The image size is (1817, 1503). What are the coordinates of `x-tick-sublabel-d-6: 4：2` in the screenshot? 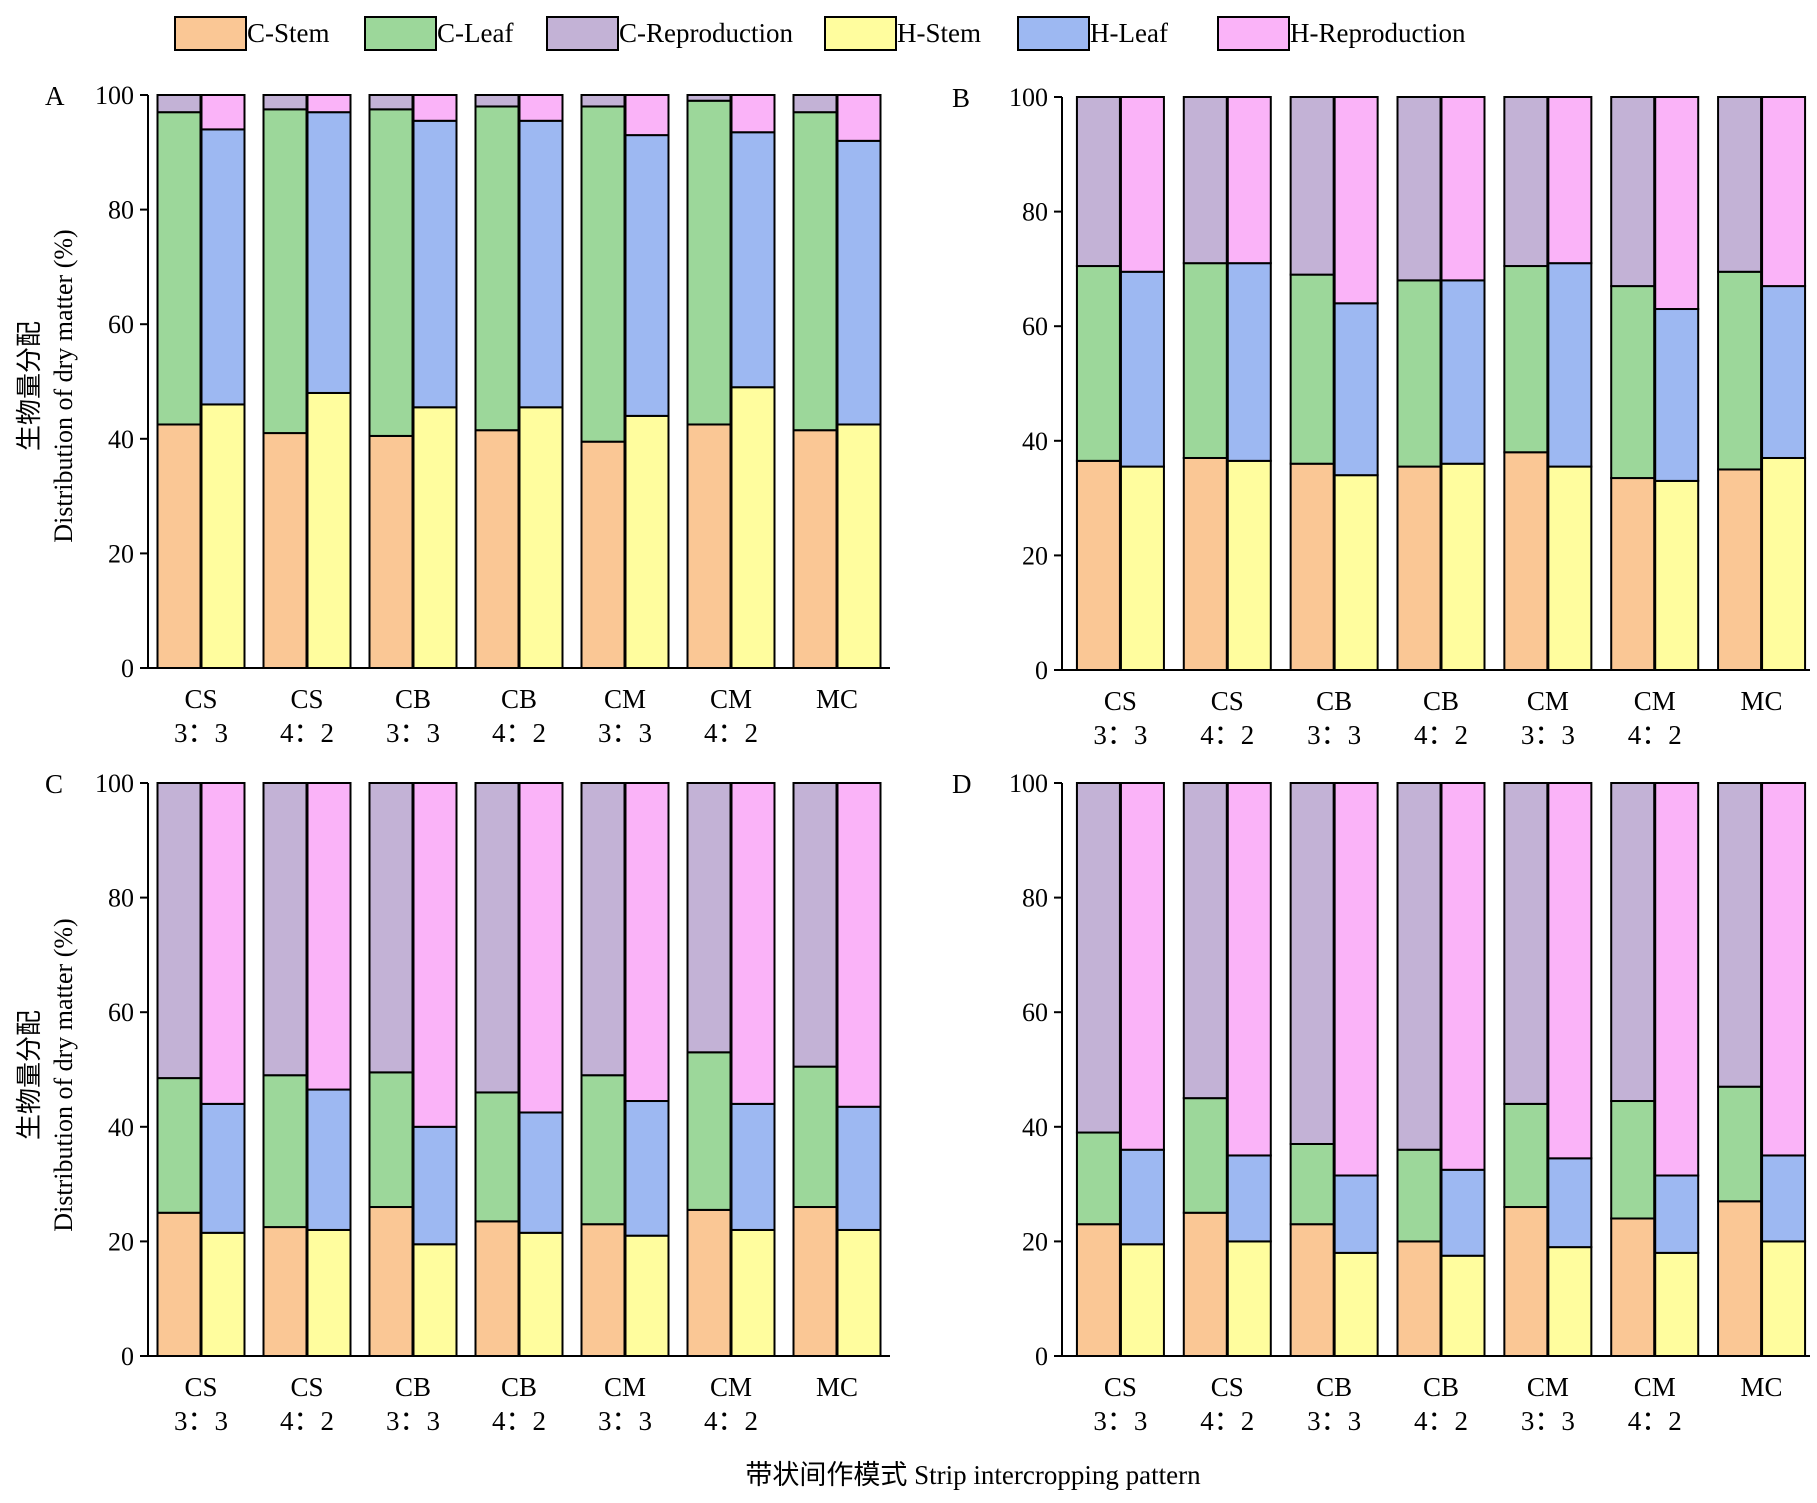 It's located at (1655, 1421).